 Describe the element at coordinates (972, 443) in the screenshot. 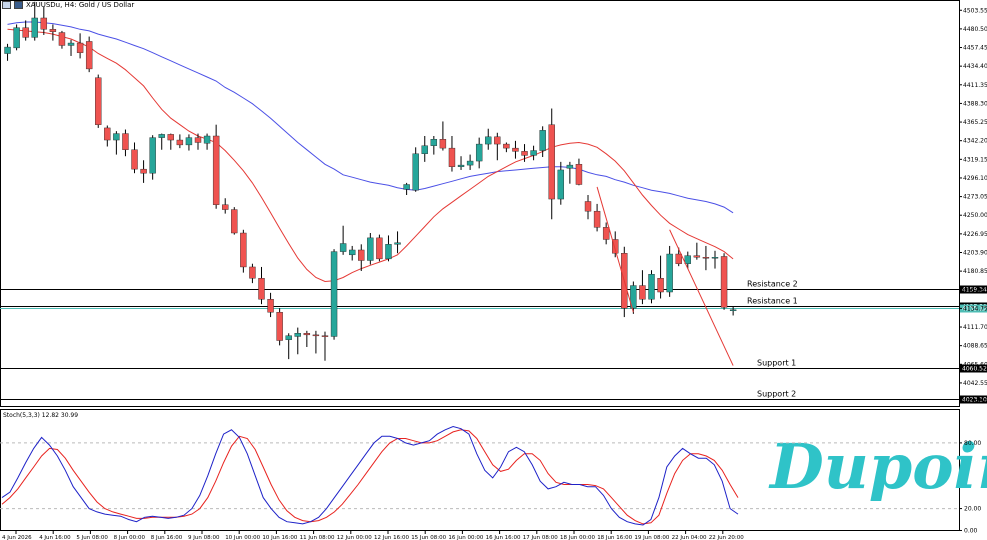

I see `stoch-tick-label: 80.00` at that location.